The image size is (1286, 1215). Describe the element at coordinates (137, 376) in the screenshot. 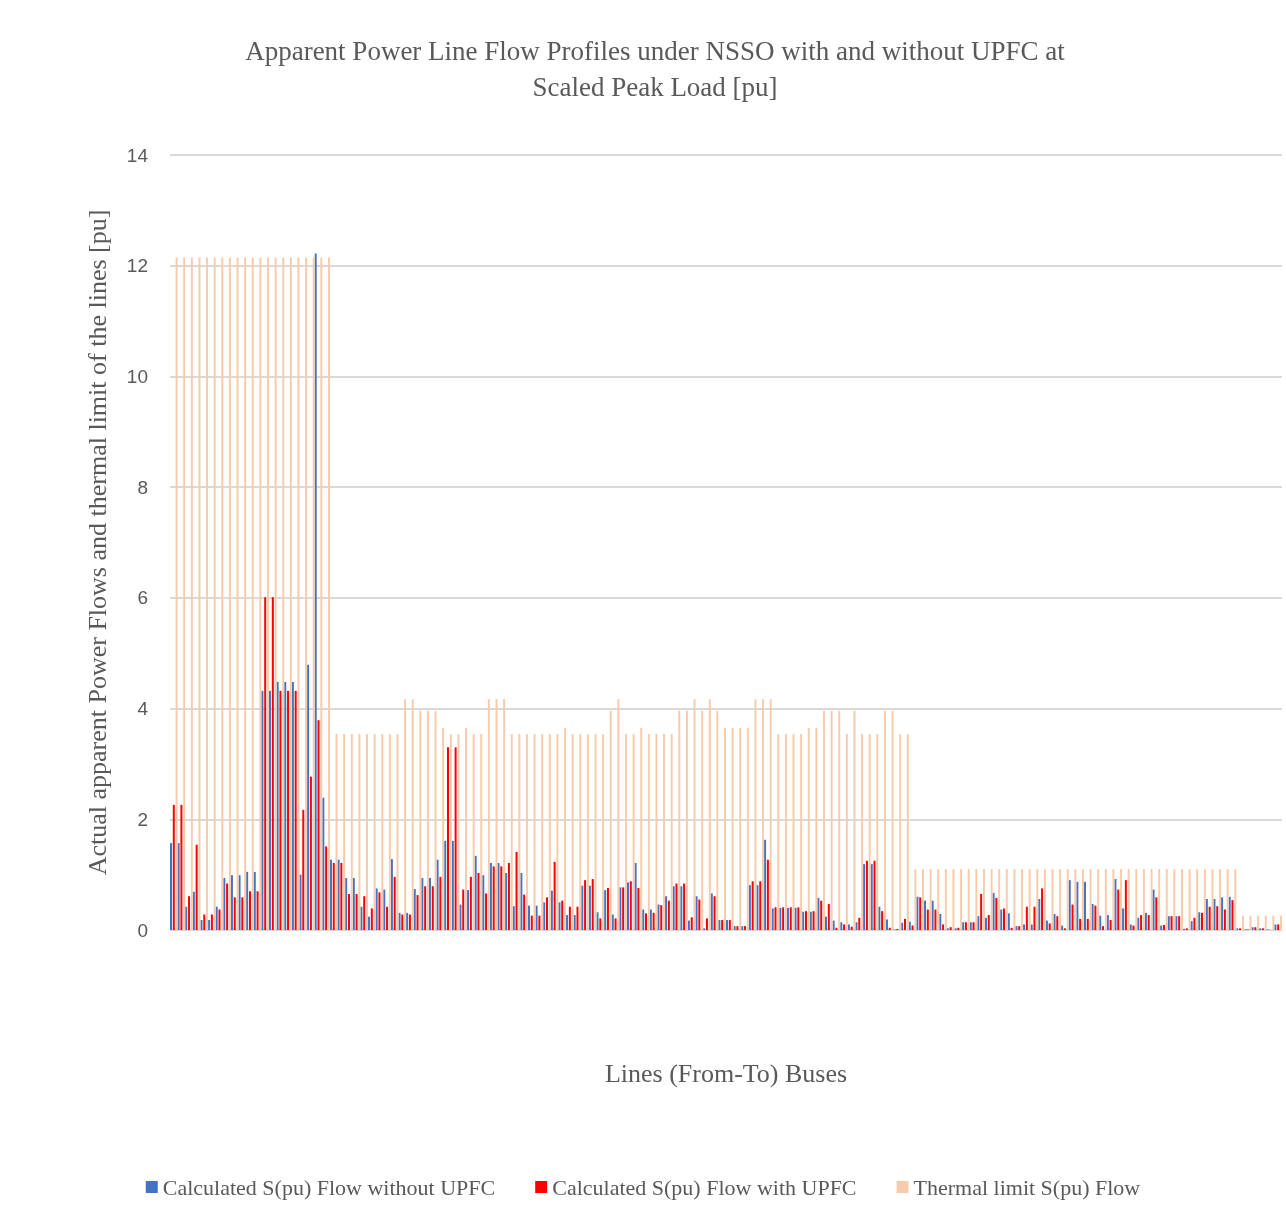

I see `y-tick-label: 10` at that location.